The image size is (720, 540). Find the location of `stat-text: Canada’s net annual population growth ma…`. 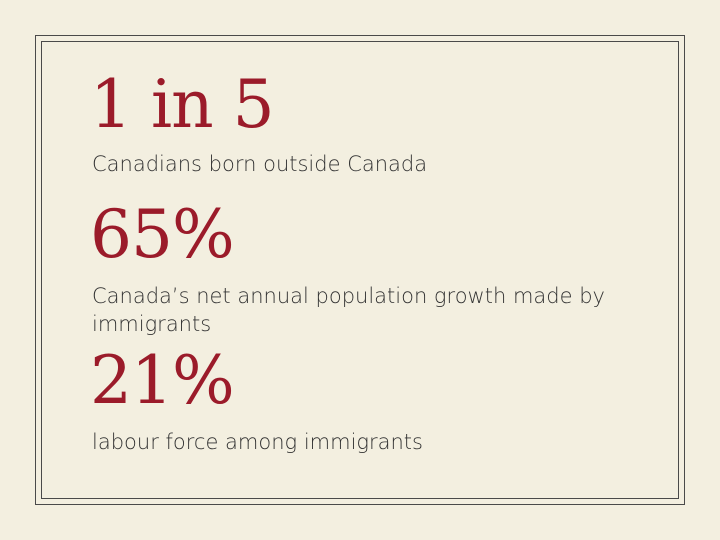

stat-text: Canada’s net annual population growth ma… is located at coordinates (348, 310).